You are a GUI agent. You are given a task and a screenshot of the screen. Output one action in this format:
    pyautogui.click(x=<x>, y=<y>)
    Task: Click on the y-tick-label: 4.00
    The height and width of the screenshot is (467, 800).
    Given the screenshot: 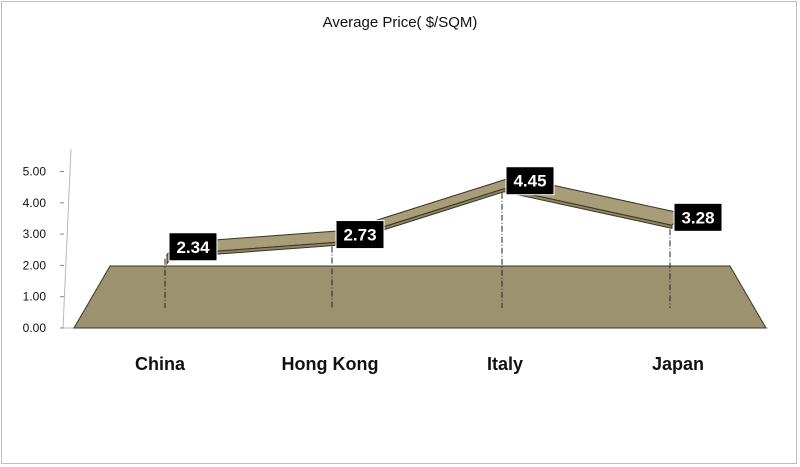 What is the action you would take?
    pyautogui.click(x=35, y=203)
    